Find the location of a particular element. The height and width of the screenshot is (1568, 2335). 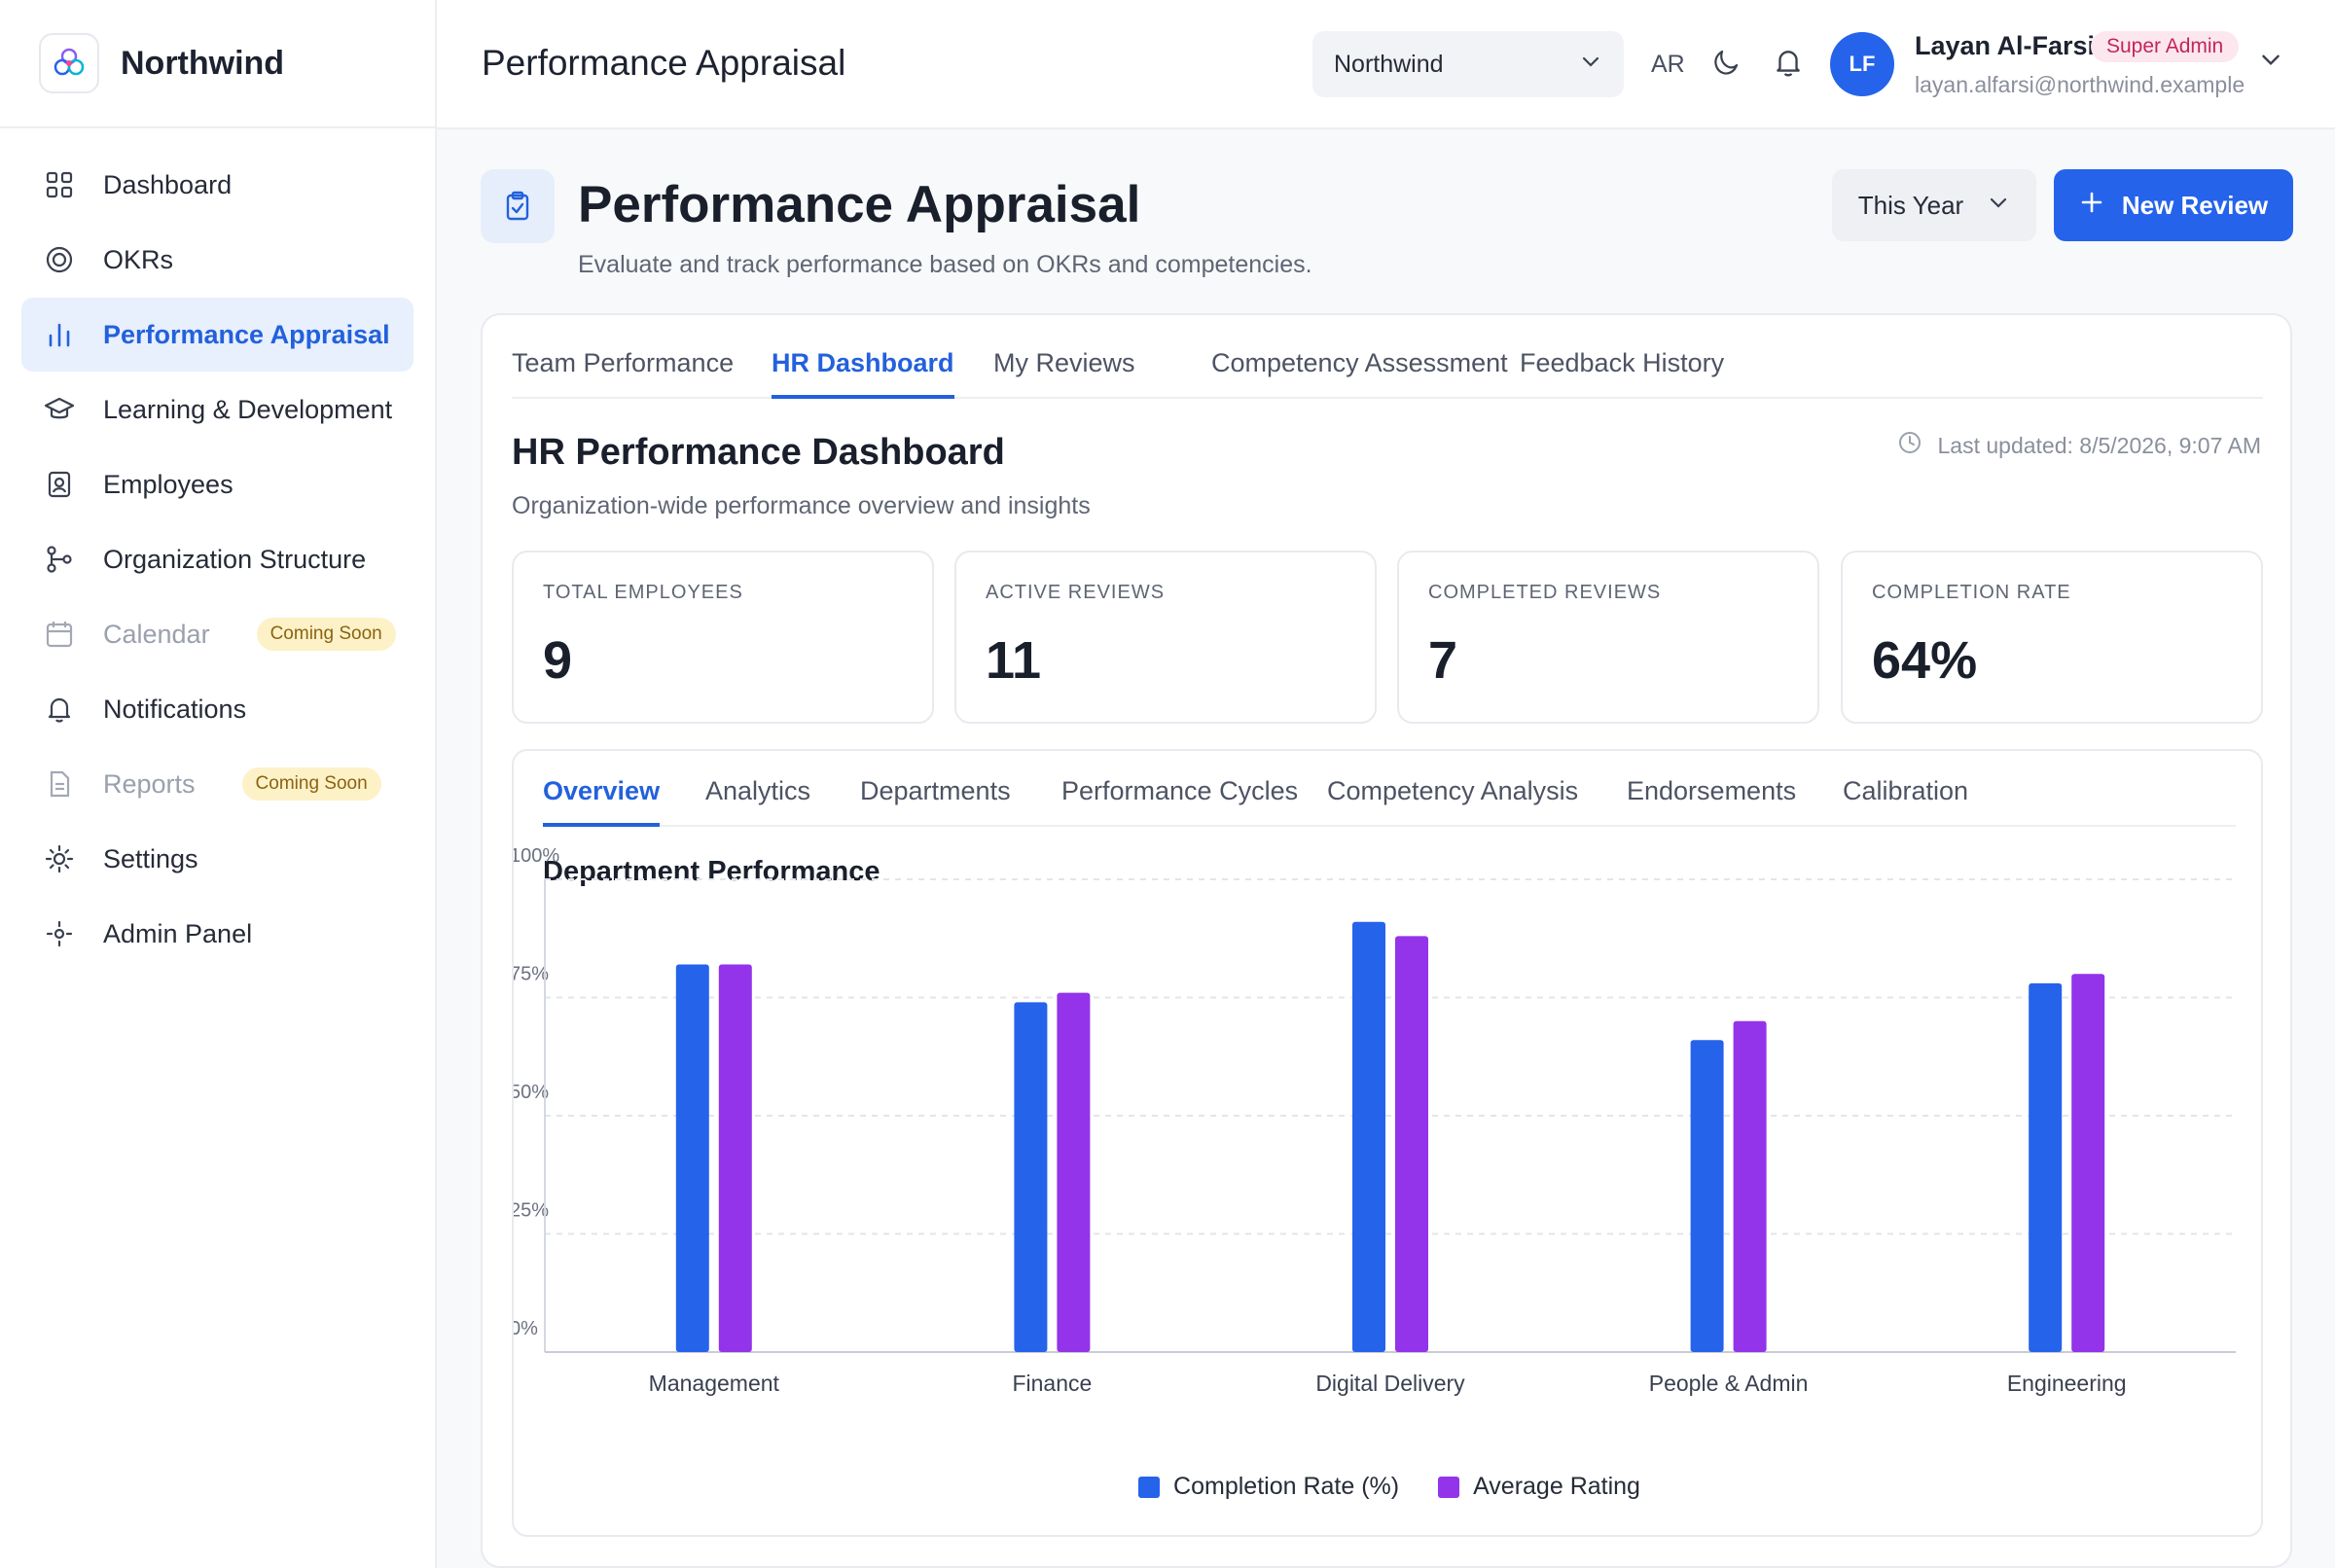

gear-icon is located at coordinates (59, 858).